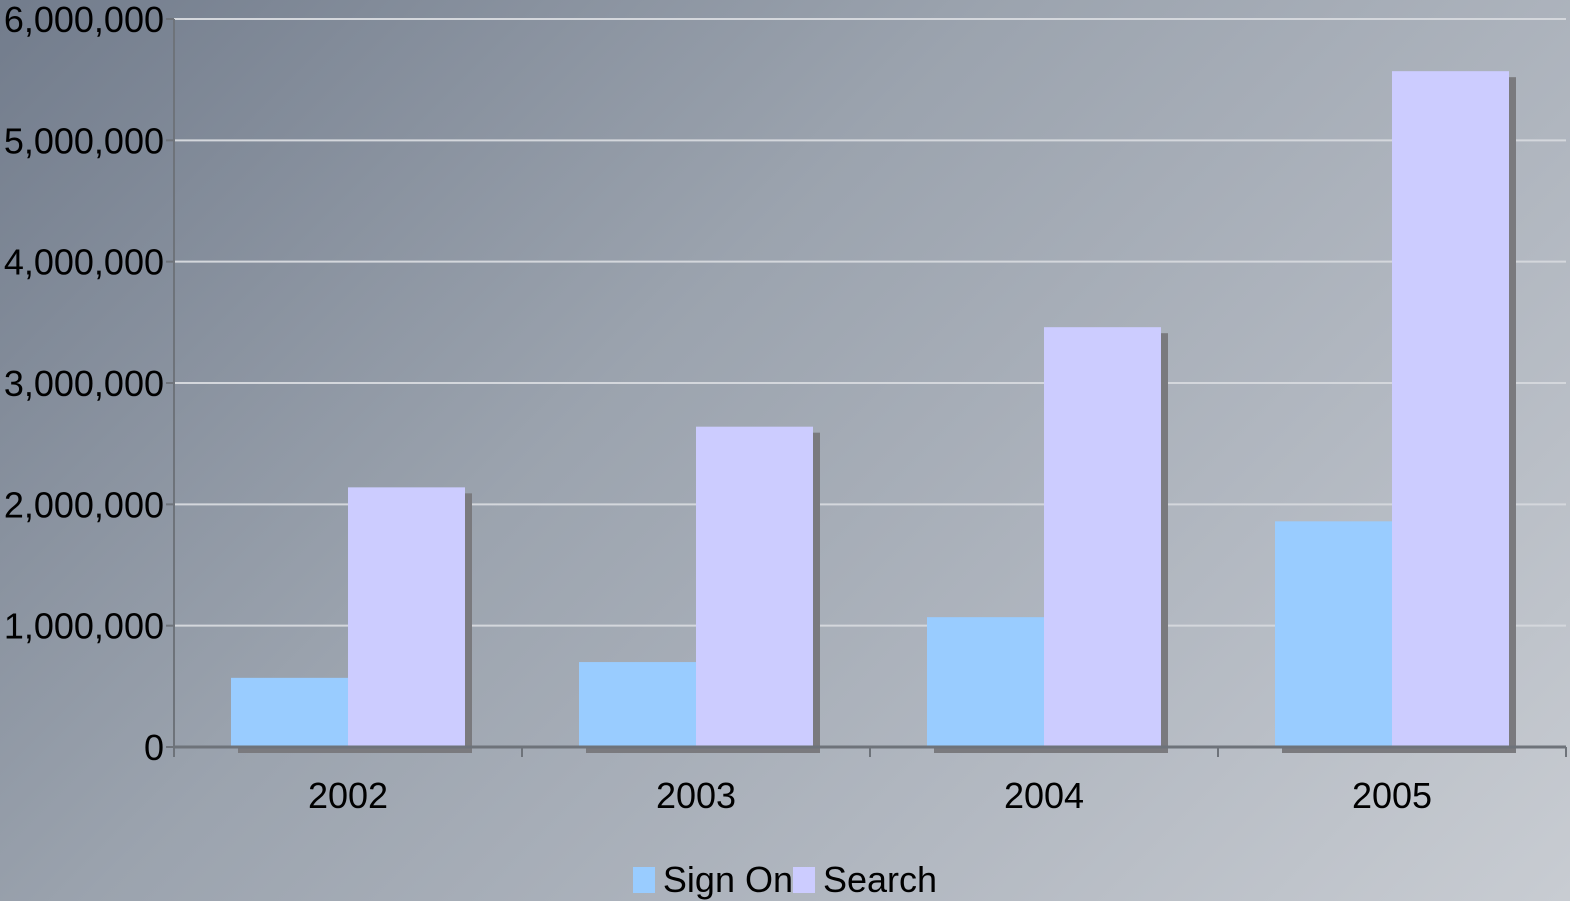 Image resolution: width=1570 pixels, height=901 pixels. I want to click on y-tick-label: 1,000,000, so click(84, 626).